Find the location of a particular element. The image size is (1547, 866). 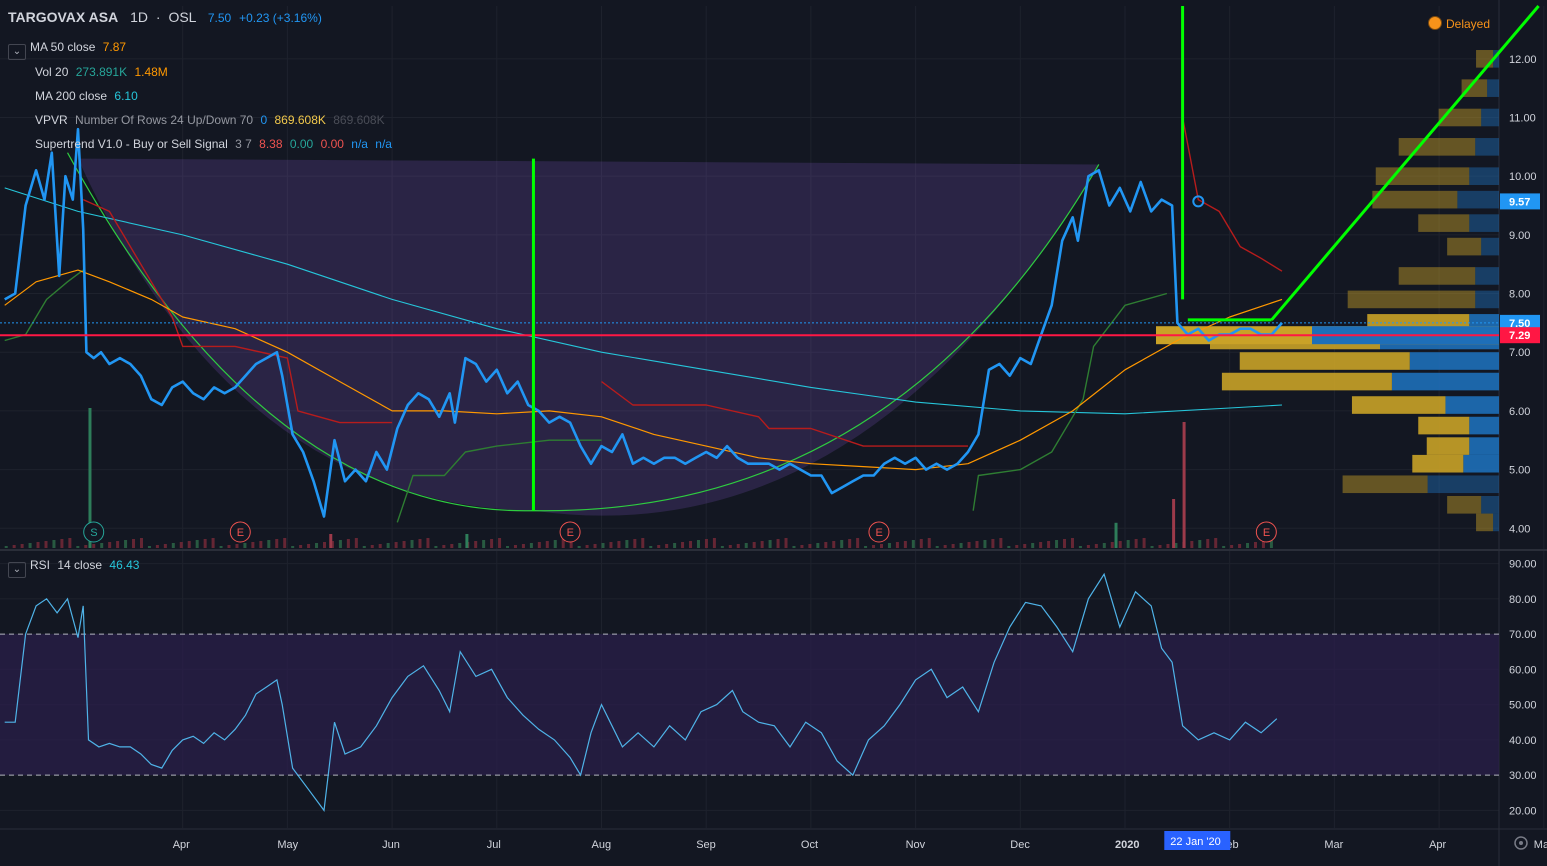

time-axis-tick: Jun is located at coordinates (391, 845).